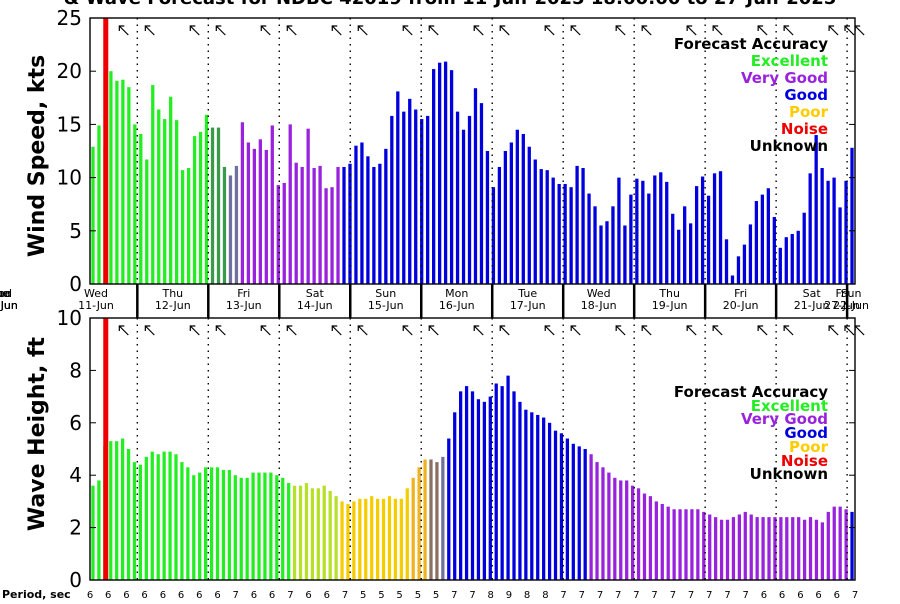 Image resolution: width=900 pixels, height=604 pixels. What do you see at coordinates (806, 433) in the screenshot?
I see `wave-legend-good: Good` at bounding box center [806, 433].